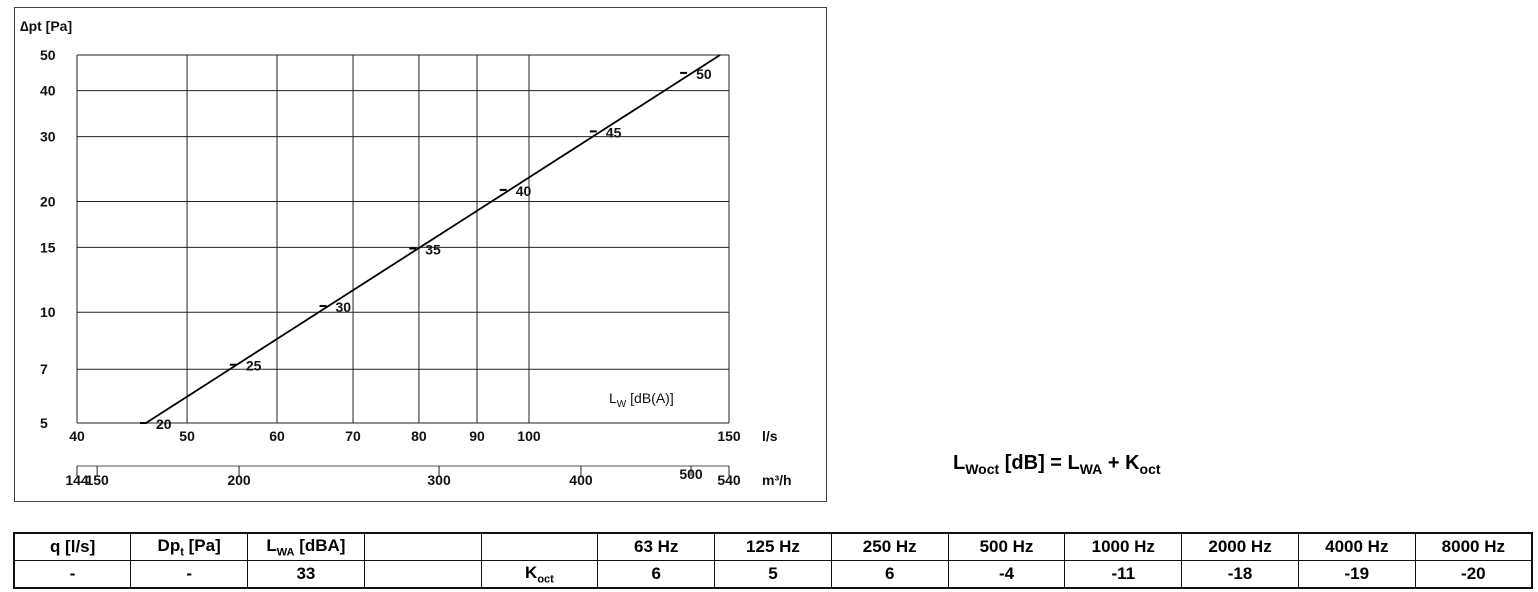 This screenshot has width=1538, height=592. I want to click on x2-axis-label: m³/h, so click(777, 480).